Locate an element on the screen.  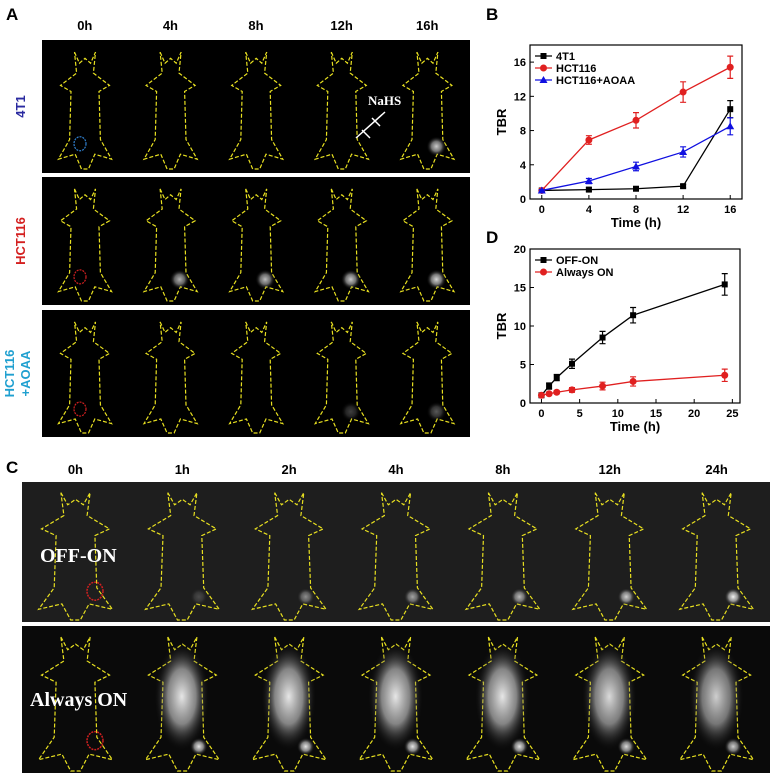
y-tick-label: 8 is located at coordinates (523, 132).